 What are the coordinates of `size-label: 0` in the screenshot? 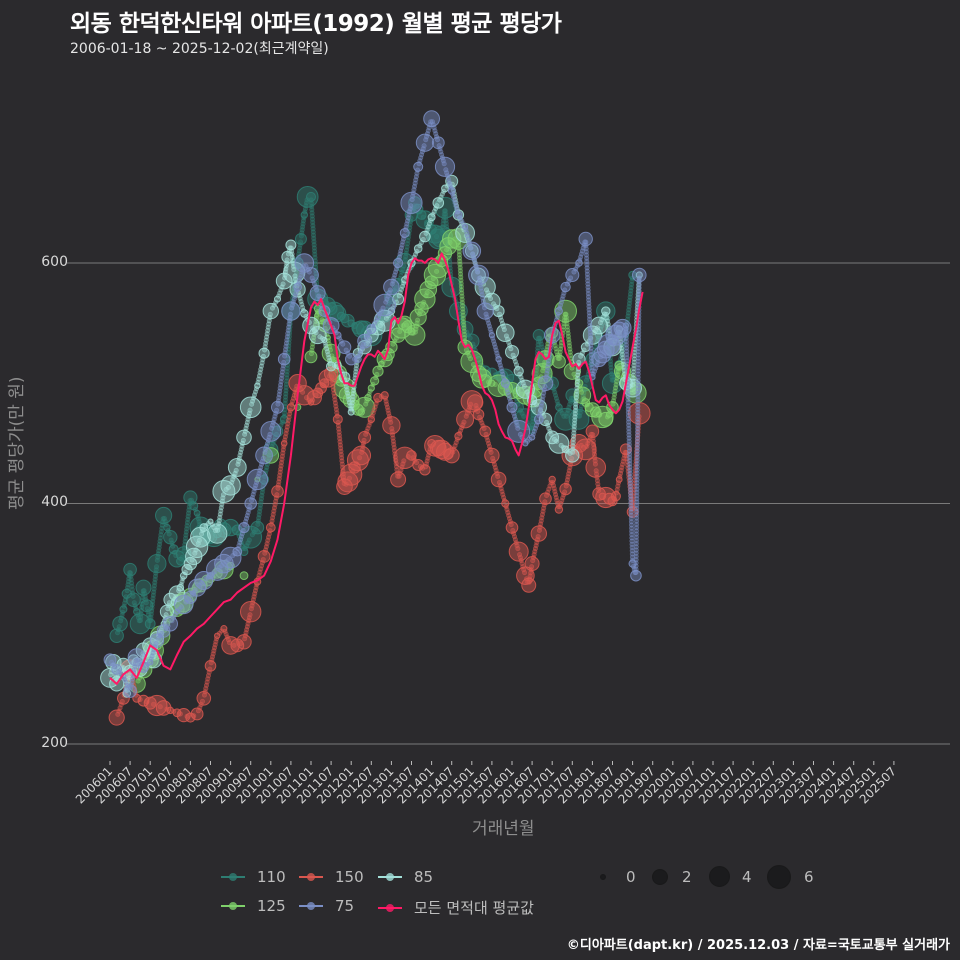 It's located at (631, 877).